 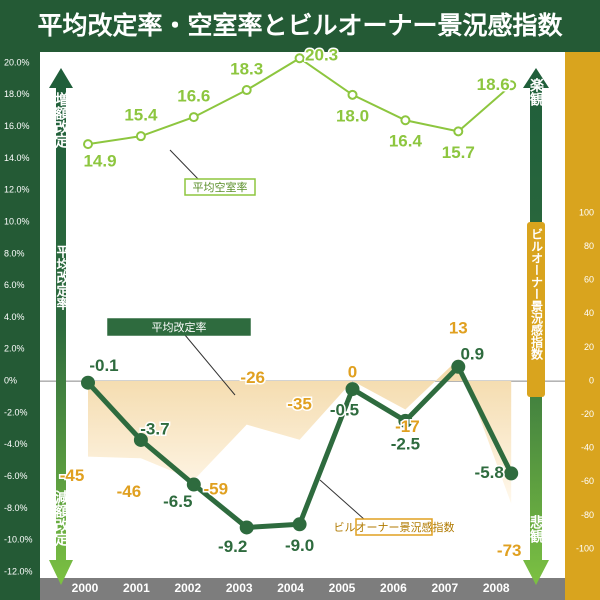 What do you see at coordinates (14, 285) in the screenshot?
I see `y-tick-label: 6.0%` at bounding box center [14, 285].